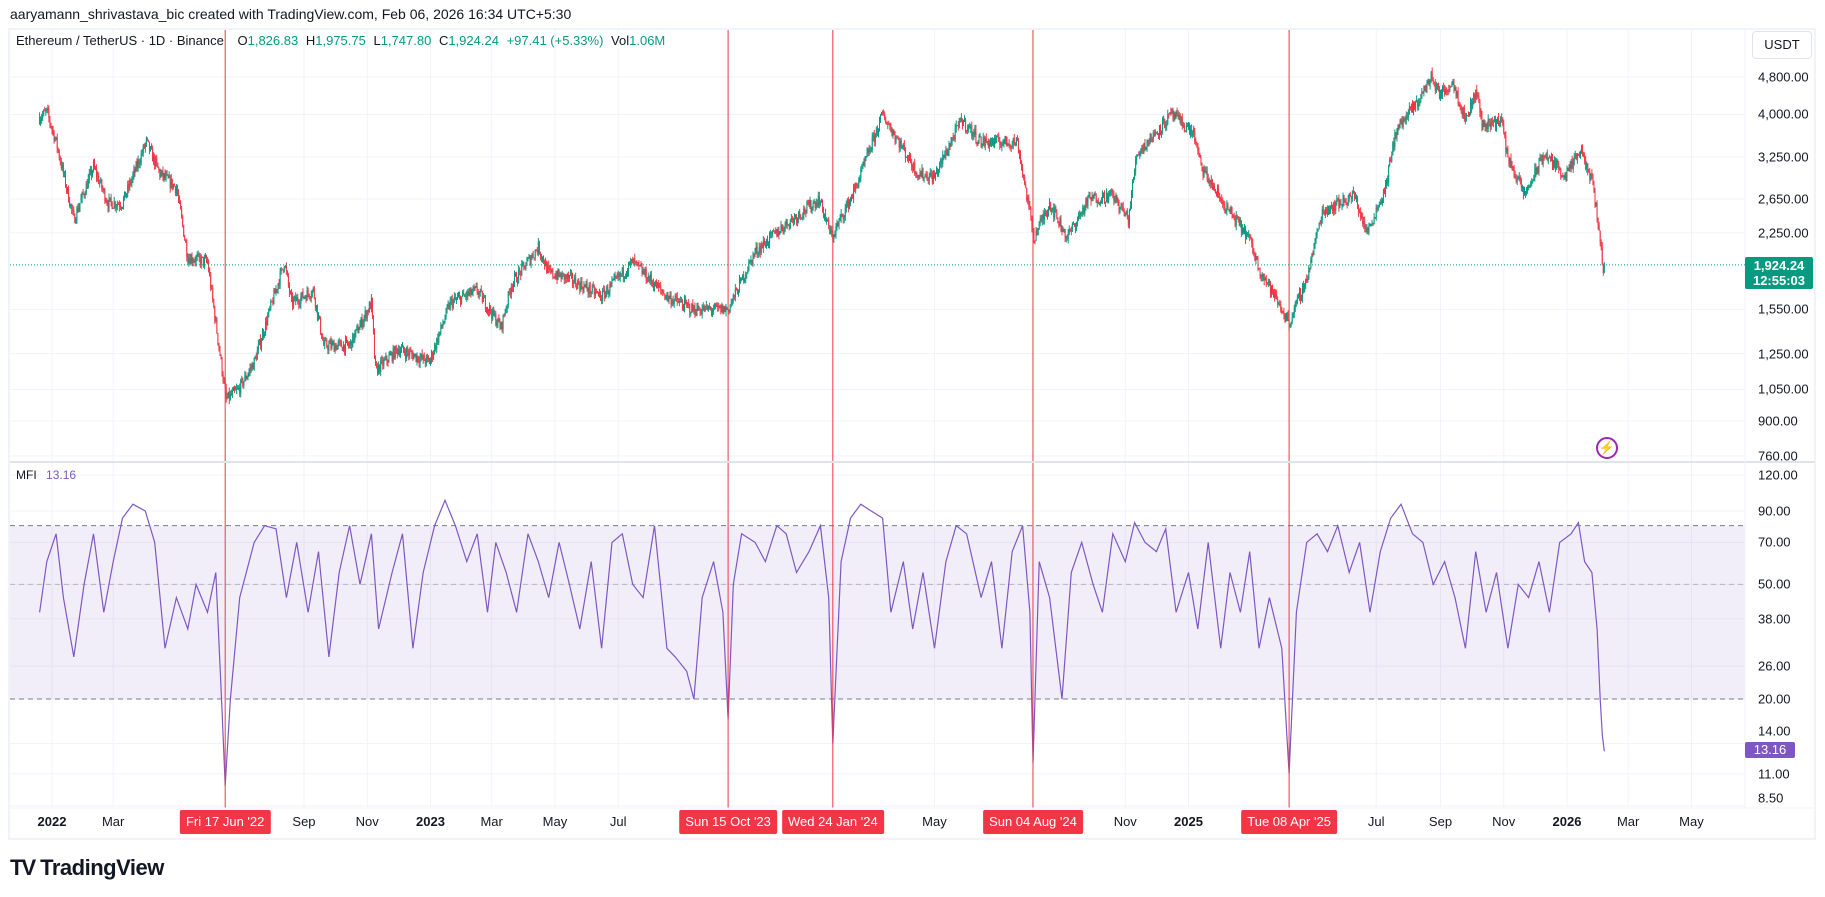 This screenshot has width=1825, height=897. What do you see at coordinates (1607, 448) in the screenshot?
I see `lightning-icon: ⚡` at bounding box center [1607, 448].